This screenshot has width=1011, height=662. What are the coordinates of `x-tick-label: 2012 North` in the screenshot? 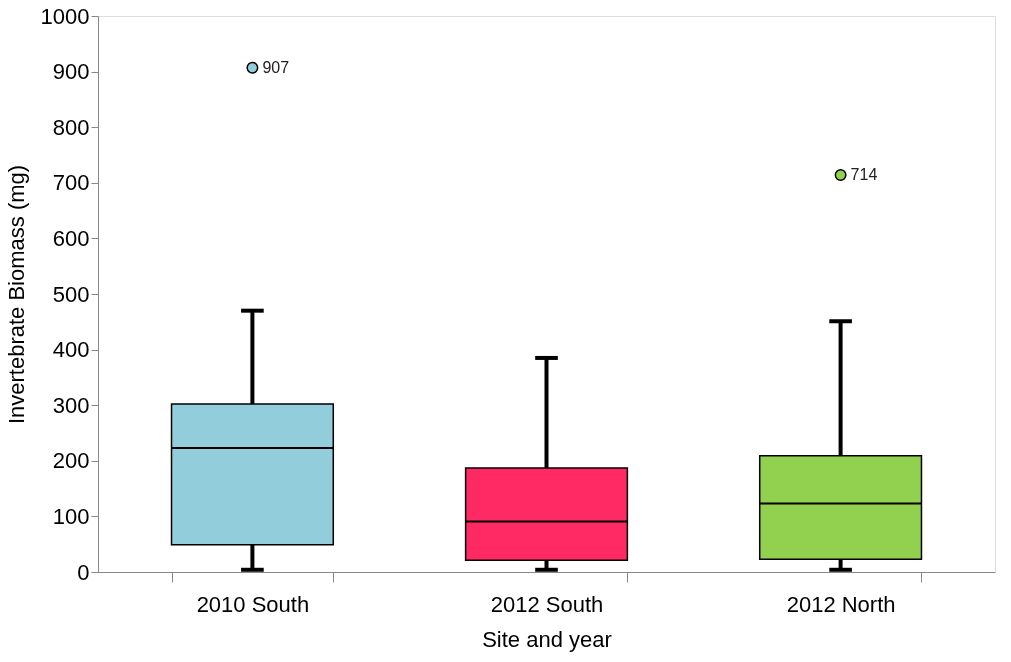 It's located at (841, 604).